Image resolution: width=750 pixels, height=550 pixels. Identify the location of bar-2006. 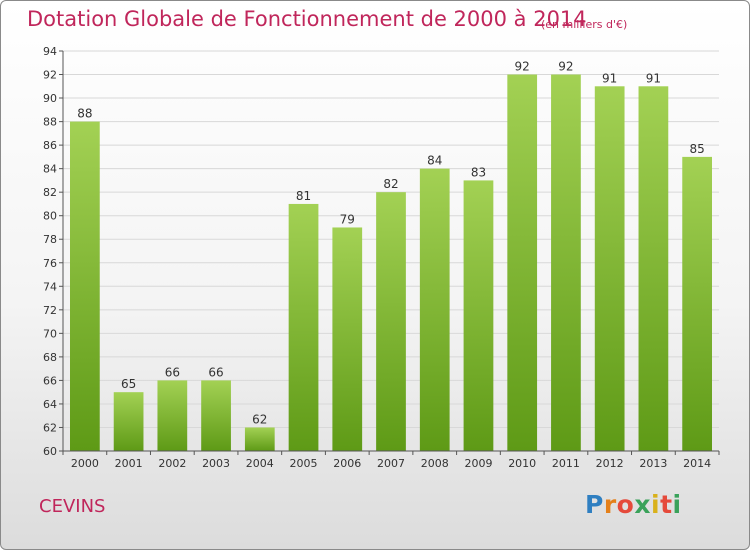
(347, 339).